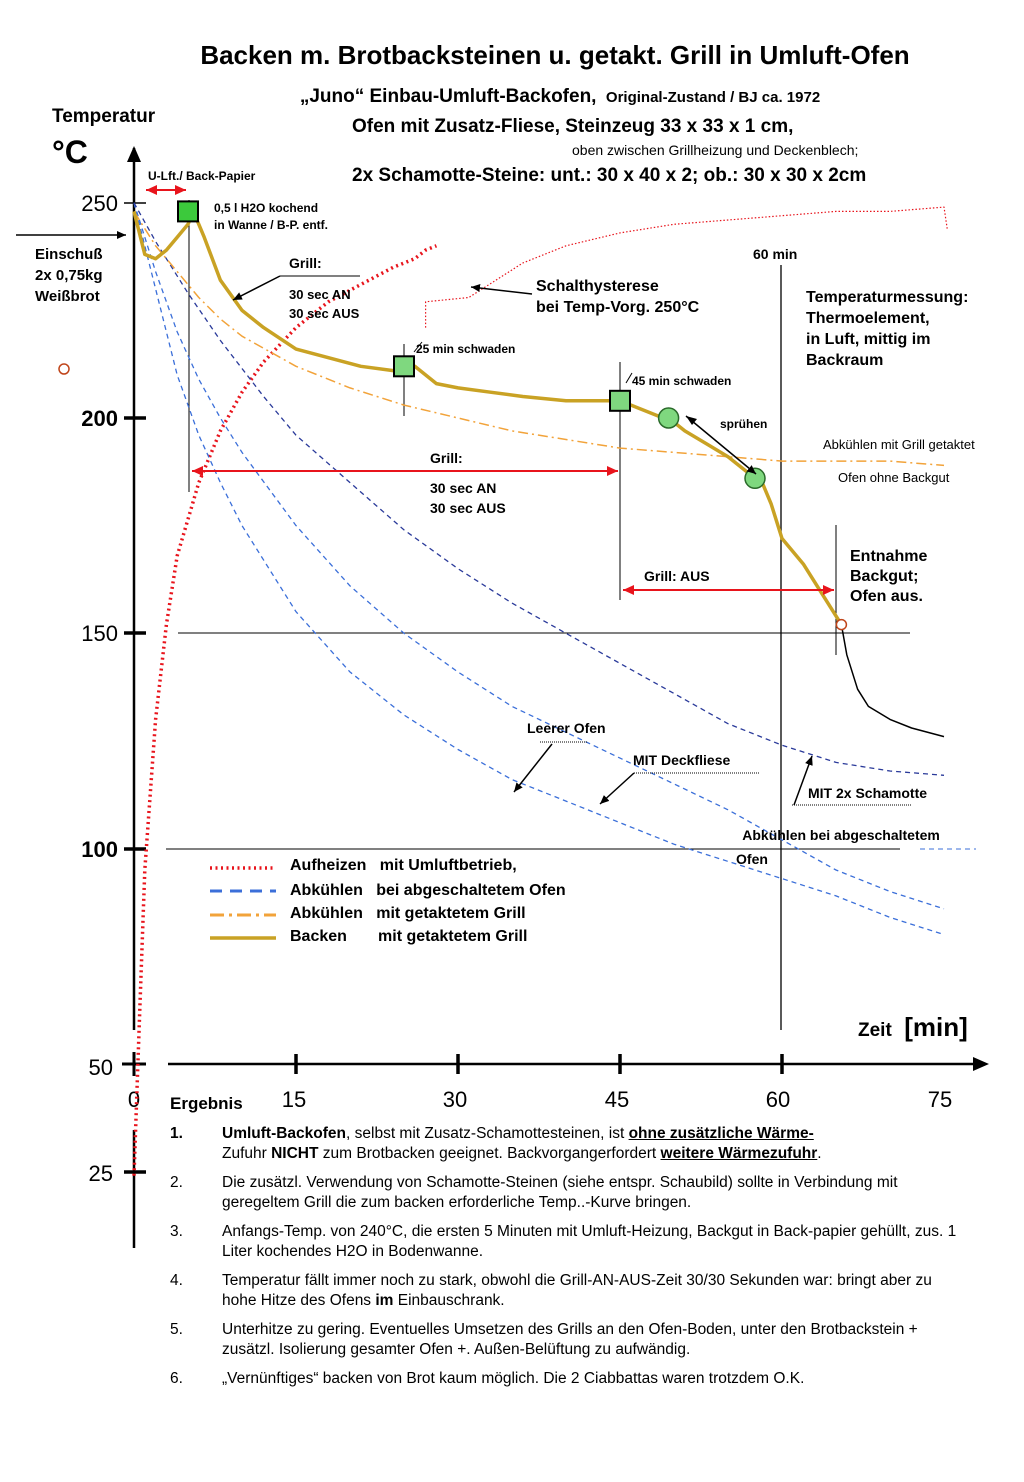 The image size is (1024, 1482). What do you see at coordinates (743, 424) in the screenshot?
I see `spruehen-label: sprühen` at bounding box center [743, 424].